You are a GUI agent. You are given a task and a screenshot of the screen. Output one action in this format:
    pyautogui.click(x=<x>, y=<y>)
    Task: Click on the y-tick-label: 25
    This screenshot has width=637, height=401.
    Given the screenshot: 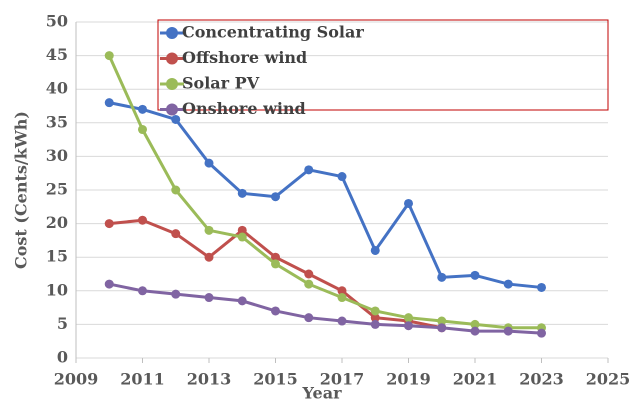 What is the action you would take?
    pyautogui.click(x=57, y=189)
    